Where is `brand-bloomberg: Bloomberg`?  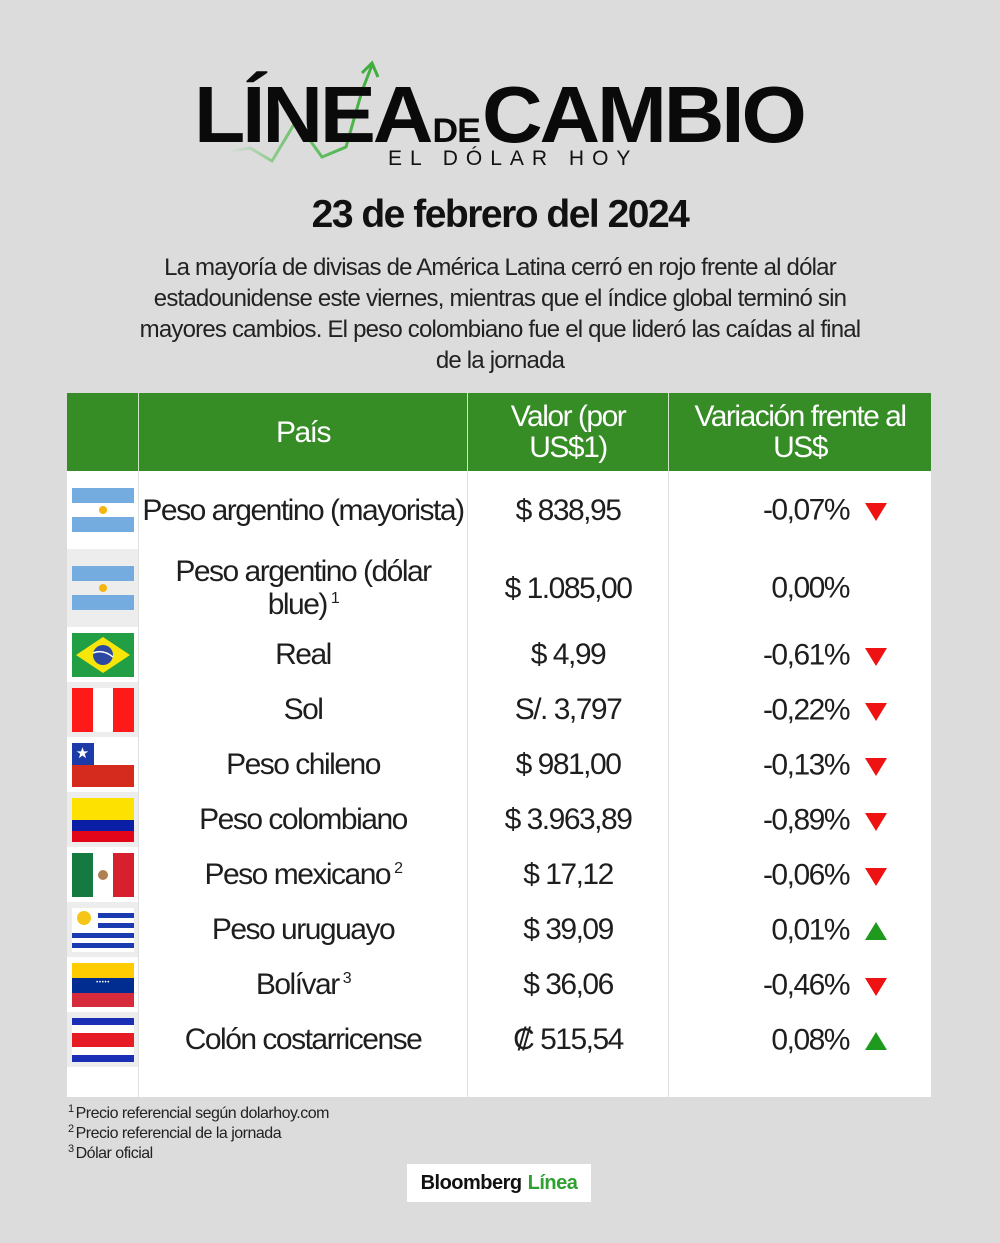 brand-bloomberg: Bloomberg is located at coordinates (471, 1182).